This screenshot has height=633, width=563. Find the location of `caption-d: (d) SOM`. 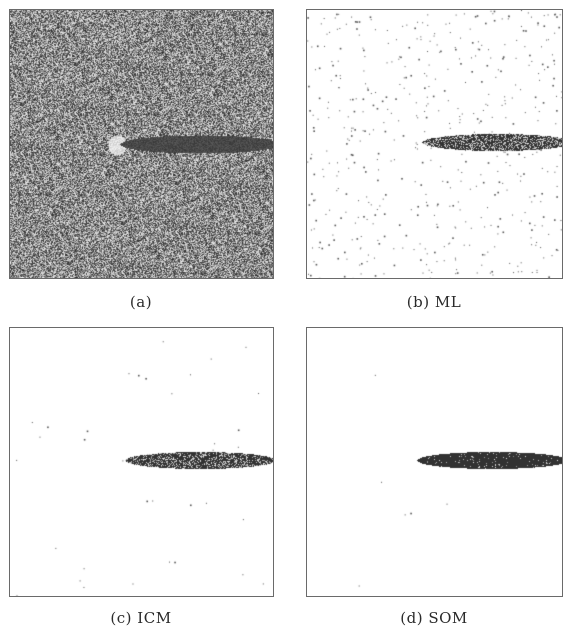

caption-d: (d) SOM is located at coordinates (434, 618).